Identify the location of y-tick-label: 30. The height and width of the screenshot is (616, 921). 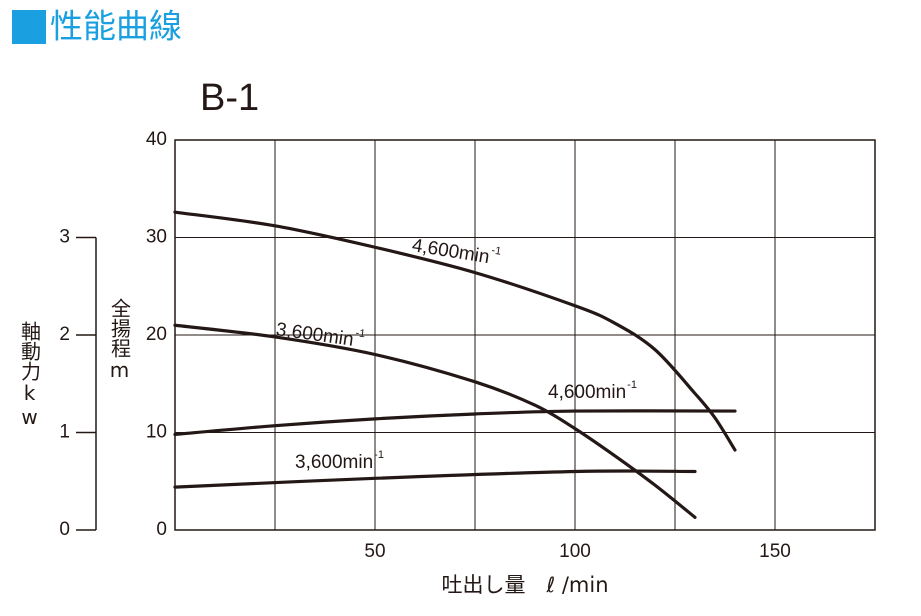
(156, 237).